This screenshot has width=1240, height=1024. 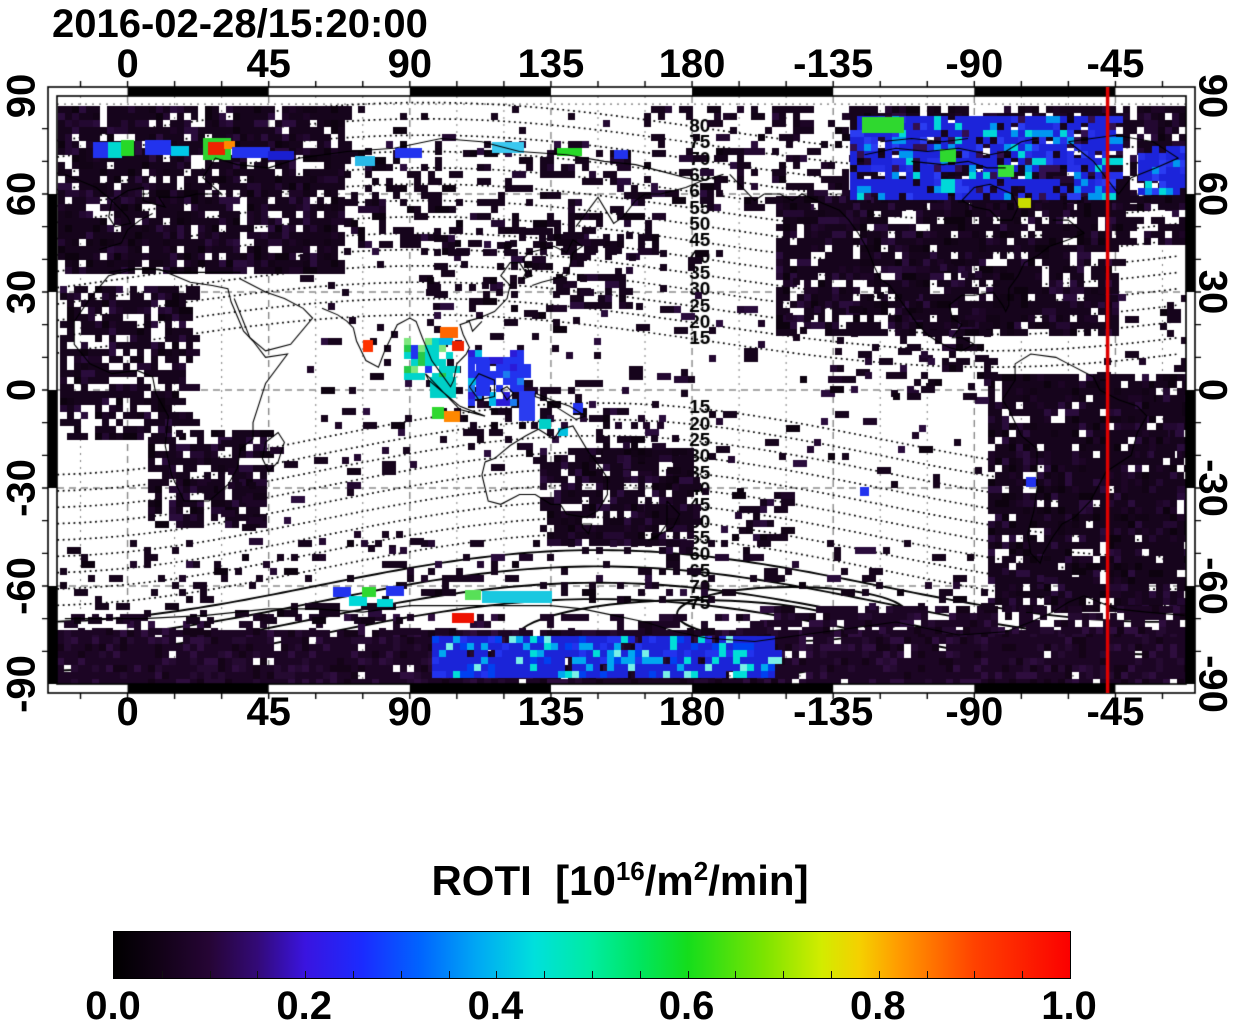 I want to click on top-lon-label--135: -135, so click(x=833, y=64).